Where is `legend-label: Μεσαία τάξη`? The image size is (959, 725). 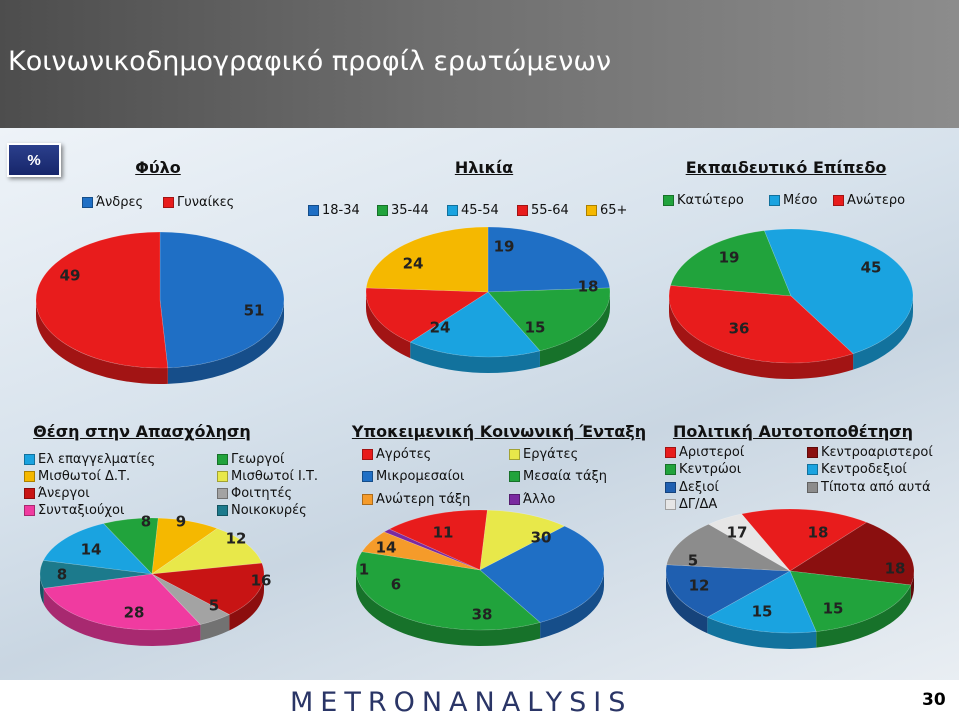
legend-label: Μεσαία τάξη is located at coordinates (565, 476).